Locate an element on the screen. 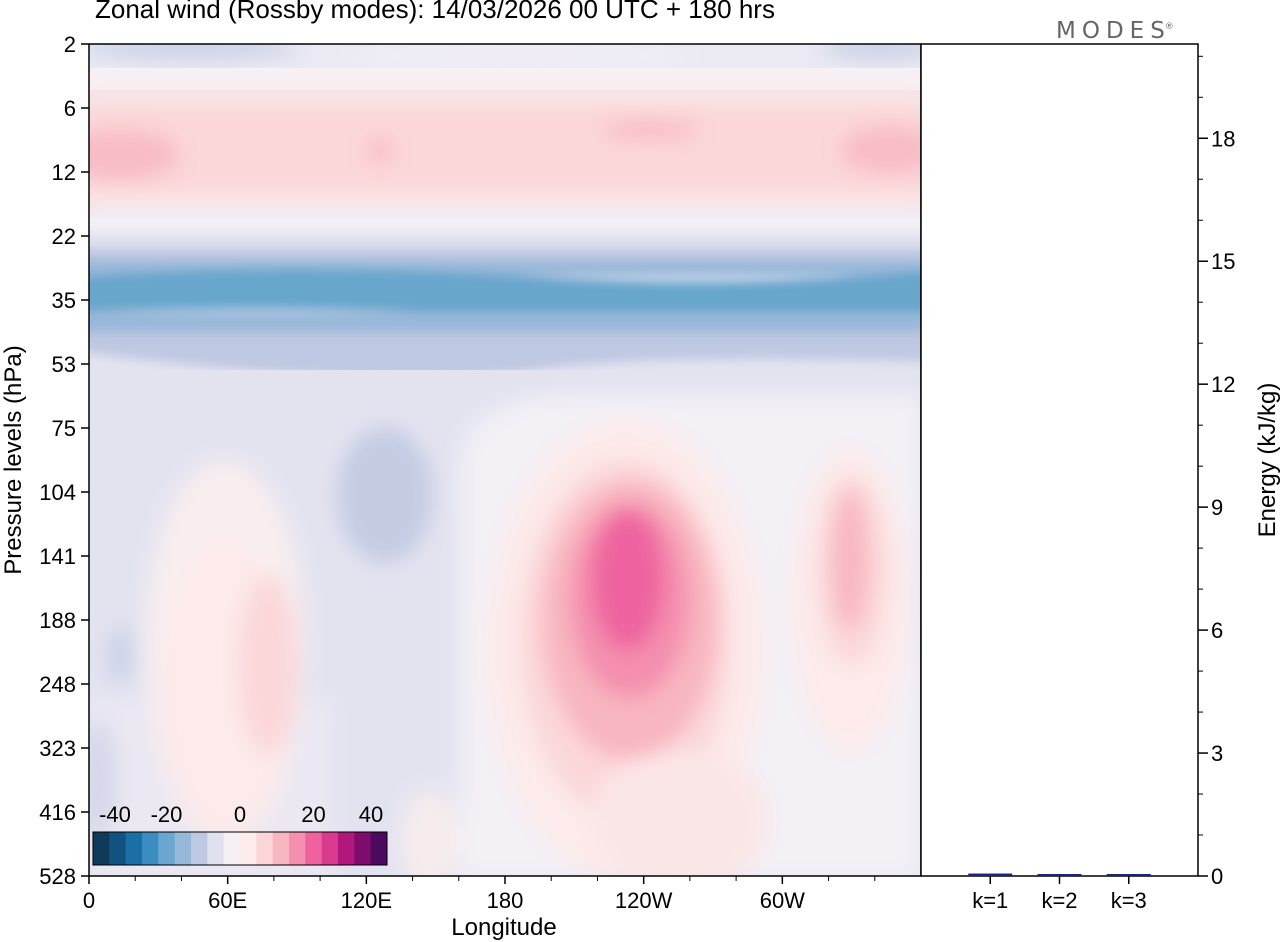 The height and width of the screenshot is (942, 1280). energy-bar-k=1 is located at coordinates (990, 874).